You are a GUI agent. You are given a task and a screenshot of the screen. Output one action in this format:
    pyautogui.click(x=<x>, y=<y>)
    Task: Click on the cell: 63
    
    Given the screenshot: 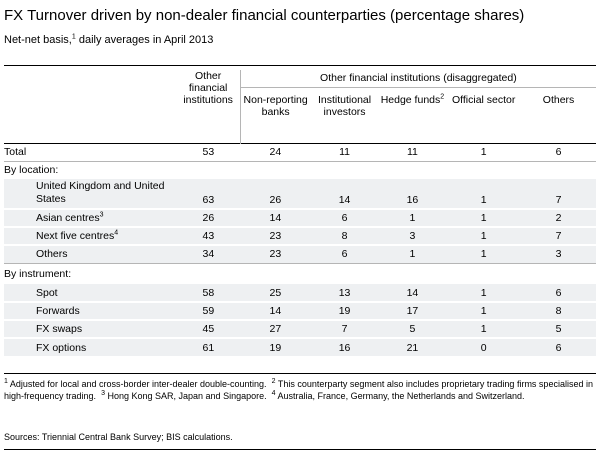 What is the action you would take?
    pyautogui.click(x=208, y=194)
    